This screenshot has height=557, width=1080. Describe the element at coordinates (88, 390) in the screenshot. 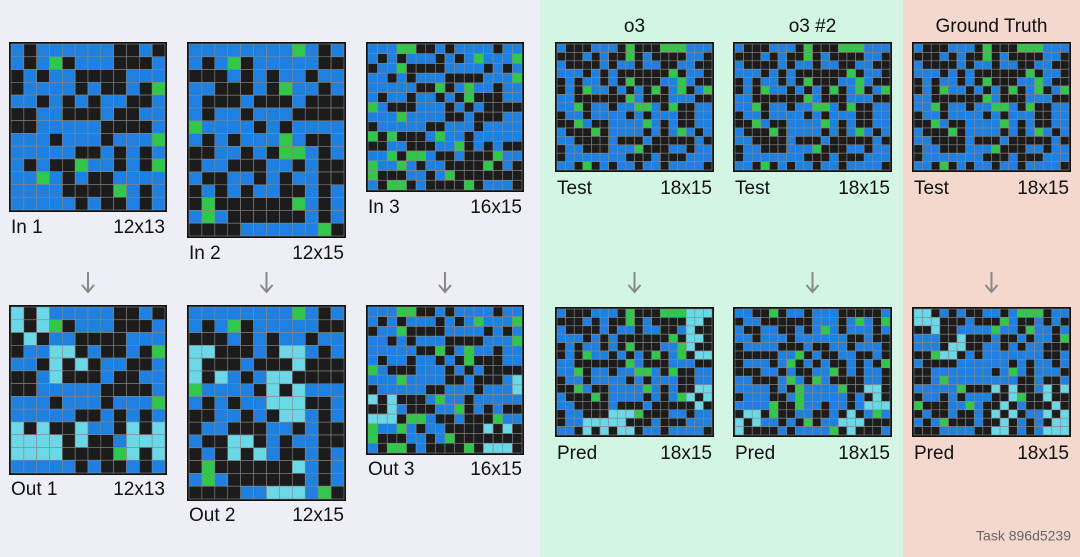

I see `grid` at that location.